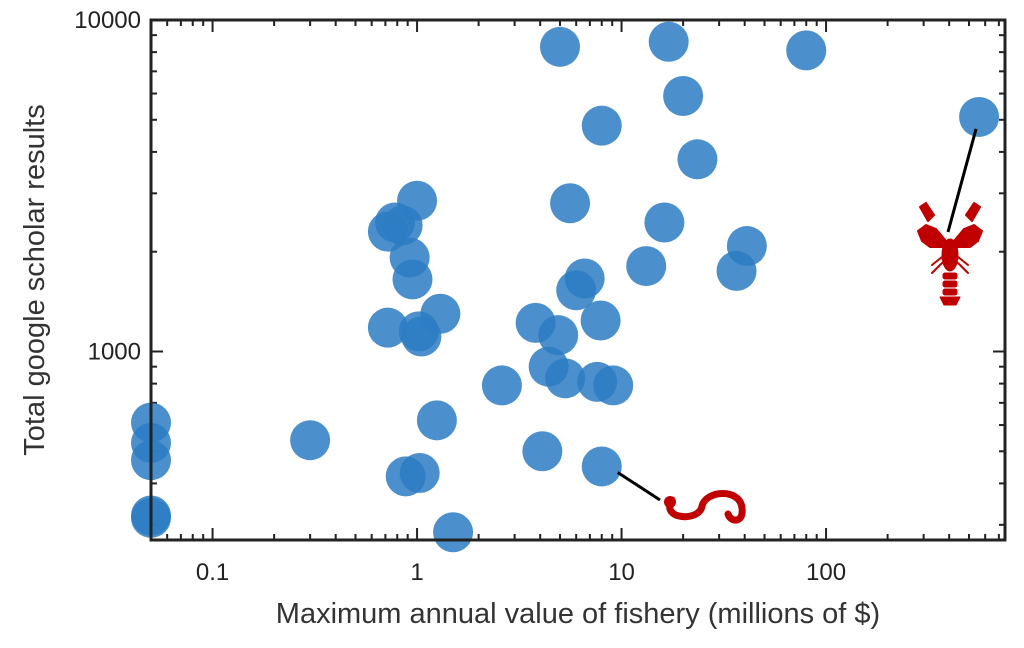  Describe the element at coordinates (107, 20) in the screenshot. I see `y-tick-label: 10000` at that location.